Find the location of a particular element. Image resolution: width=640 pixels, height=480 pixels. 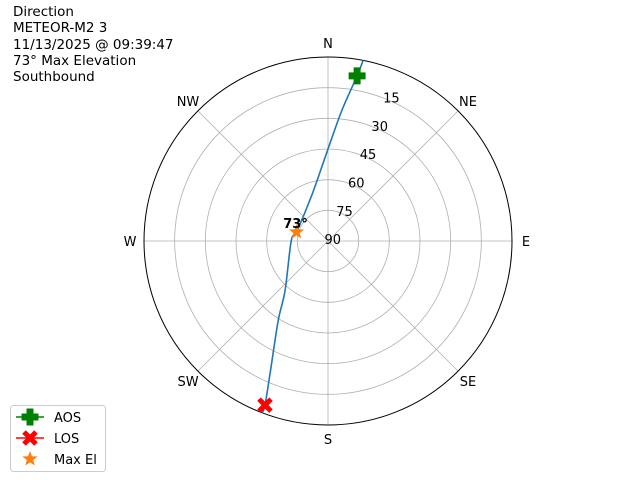

legend-aos-icon is located at coordinates (30, 417).